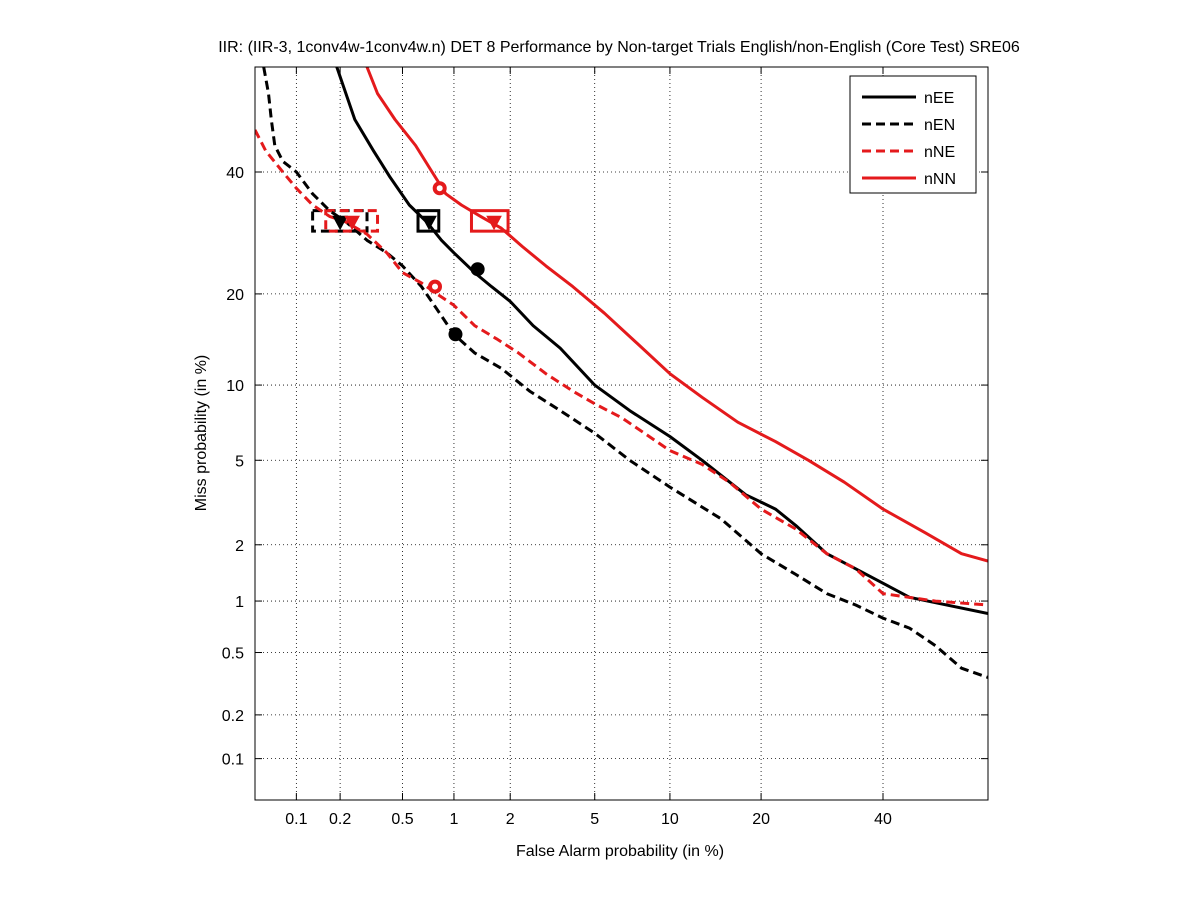  I want to click on y-tick-label: 0.2, so click(233, 716).